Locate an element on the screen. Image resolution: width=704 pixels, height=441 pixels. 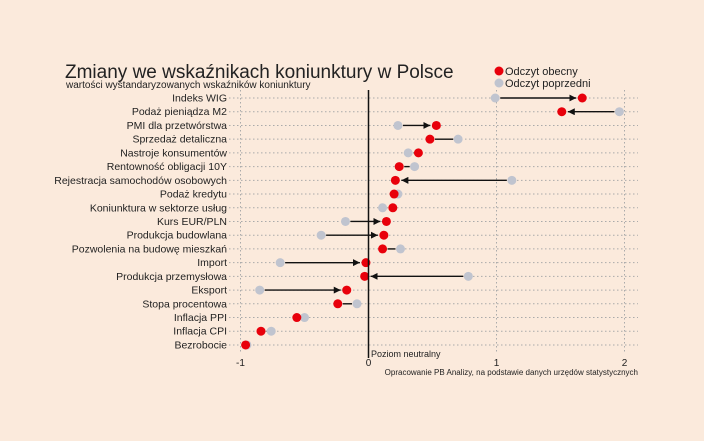
row-label: Bezrobocie is located at coordinates (200, 345).